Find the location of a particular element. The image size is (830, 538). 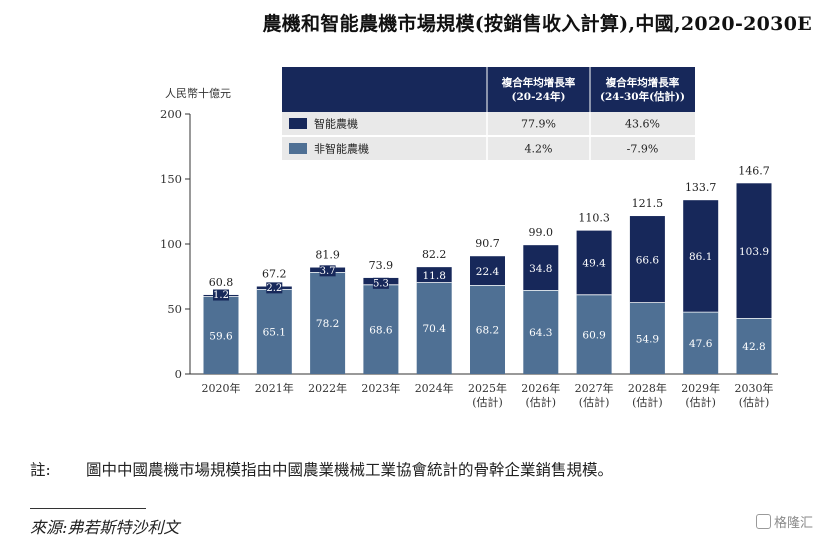

legend-cagr-value: -7.9% is located at coordinates (643, 149).